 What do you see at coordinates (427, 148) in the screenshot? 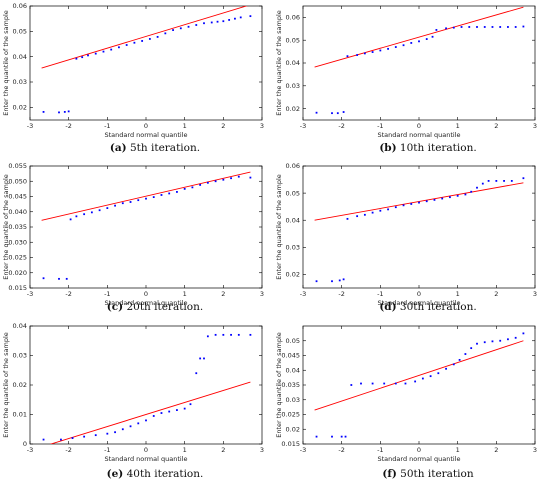
I see `panel-caption: (b) 10th iteration.` at bounding box center [427, 148].